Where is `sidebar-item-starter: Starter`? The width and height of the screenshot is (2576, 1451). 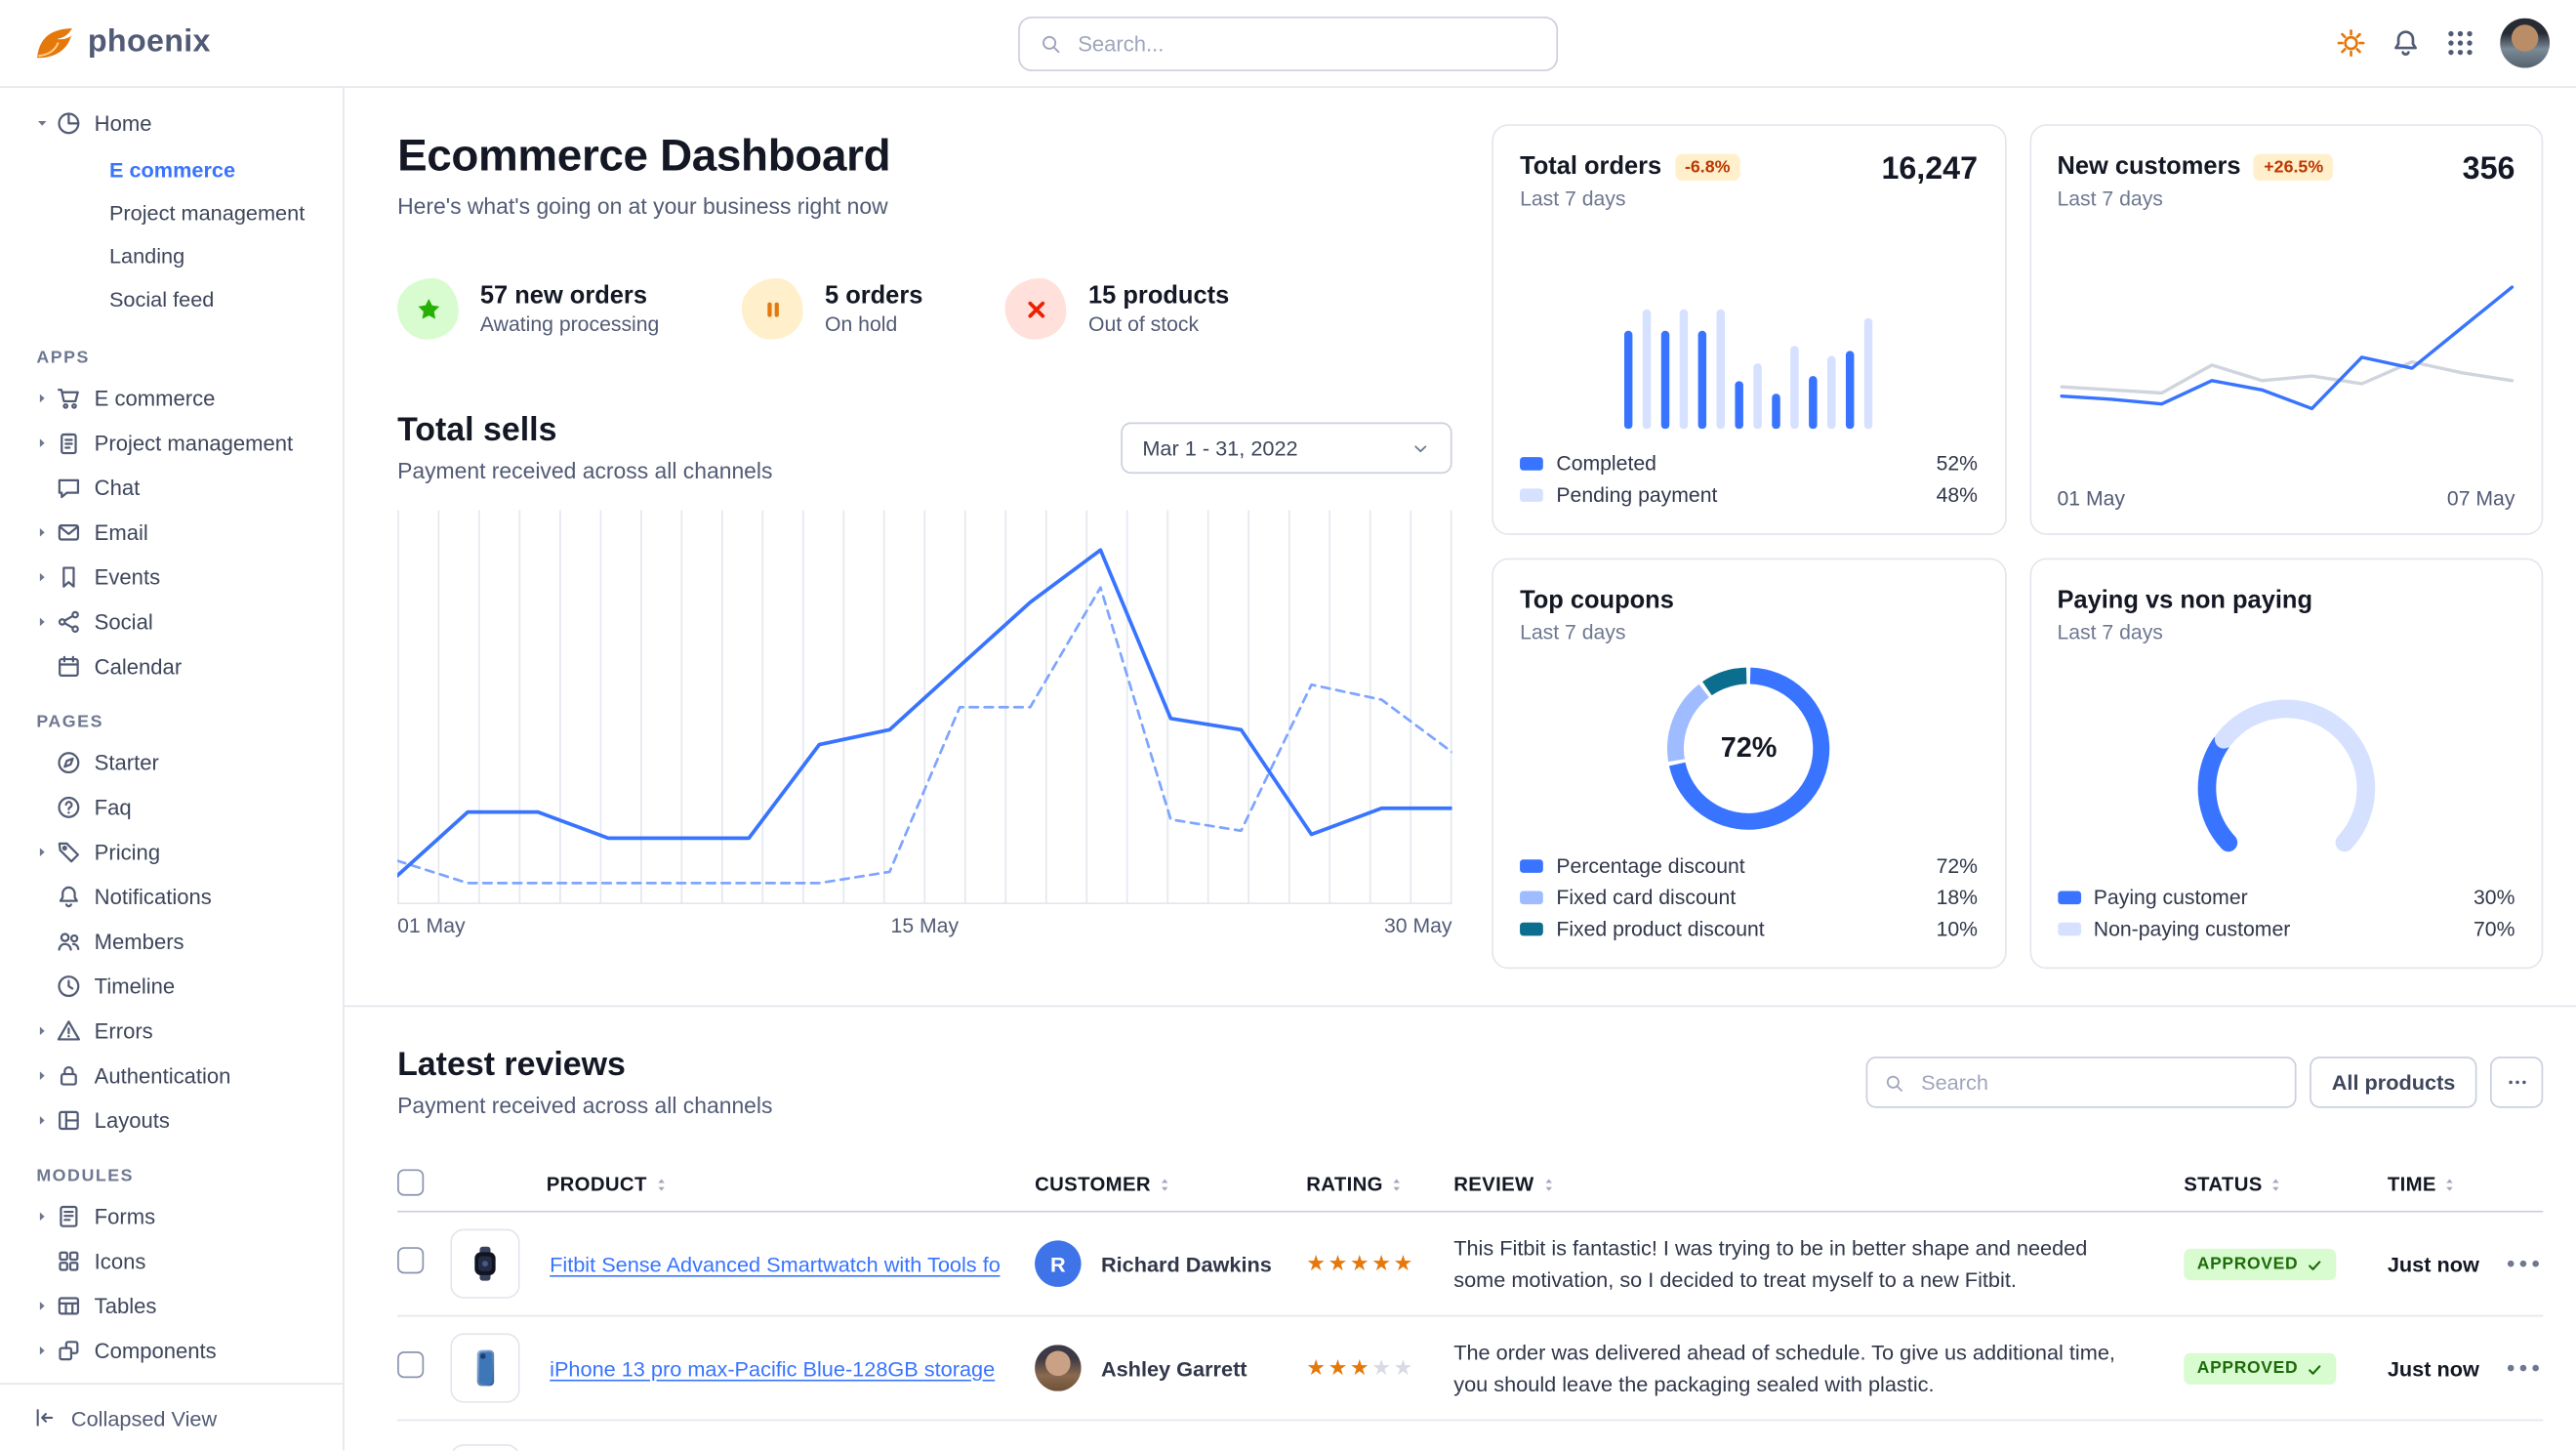 sidebar-item-starter: Starter is located at coordinates (171, 762).